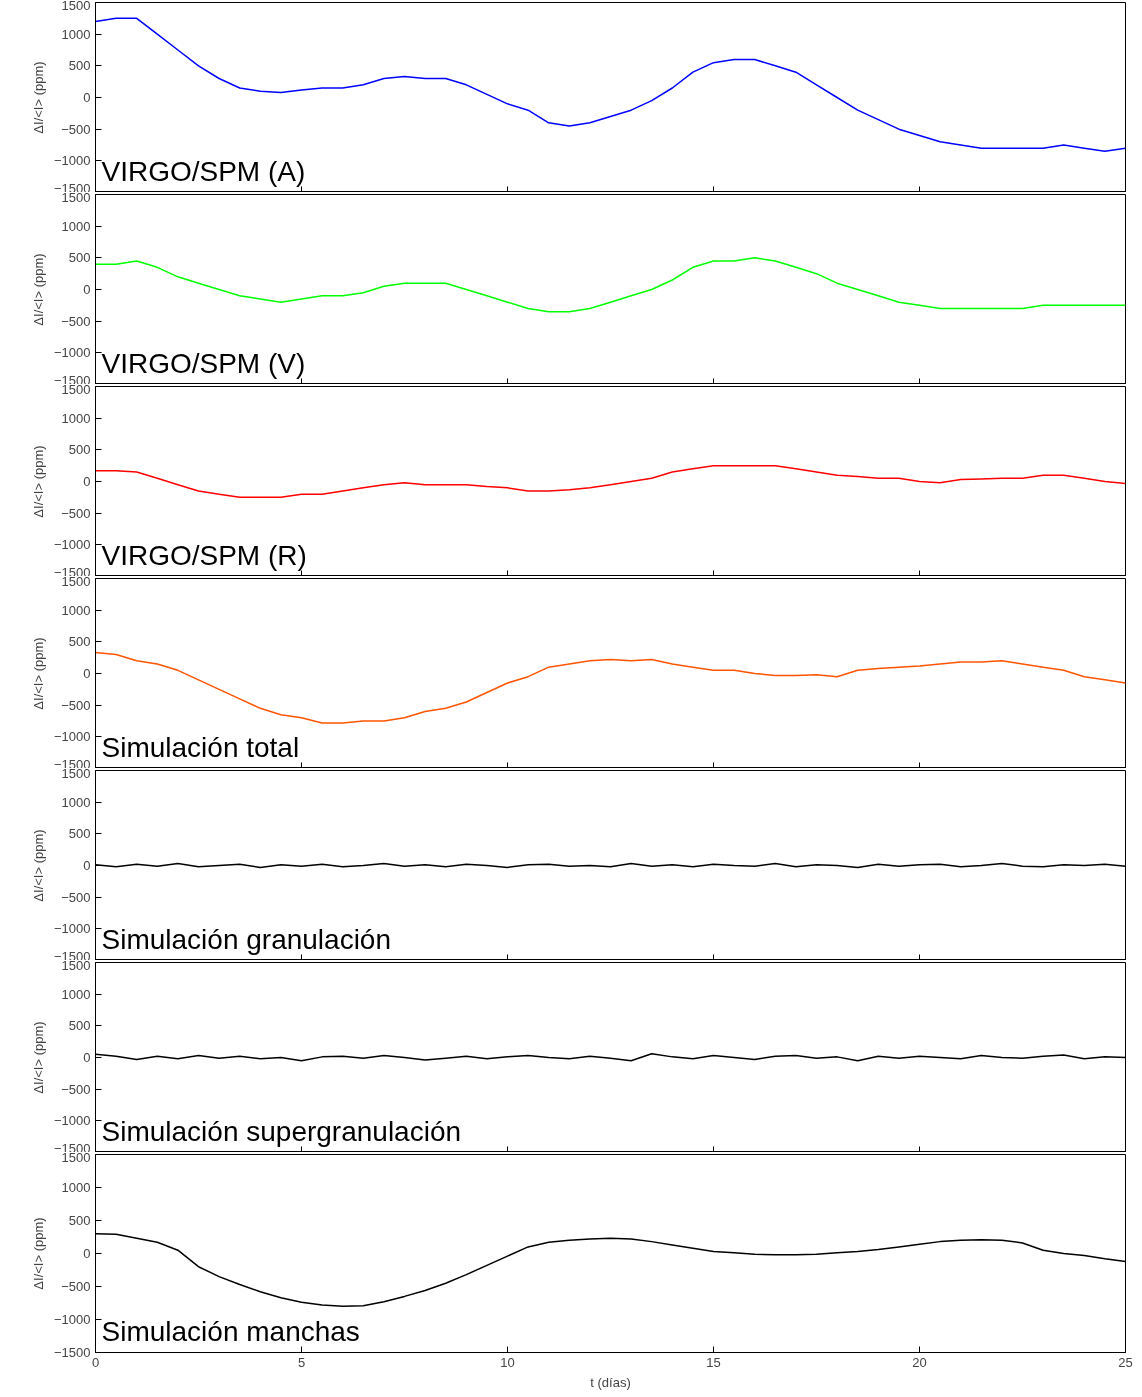  Describe the element at coordinates (507, 1362) in the screenshot. I see `x-tick-label: 10` at that location.